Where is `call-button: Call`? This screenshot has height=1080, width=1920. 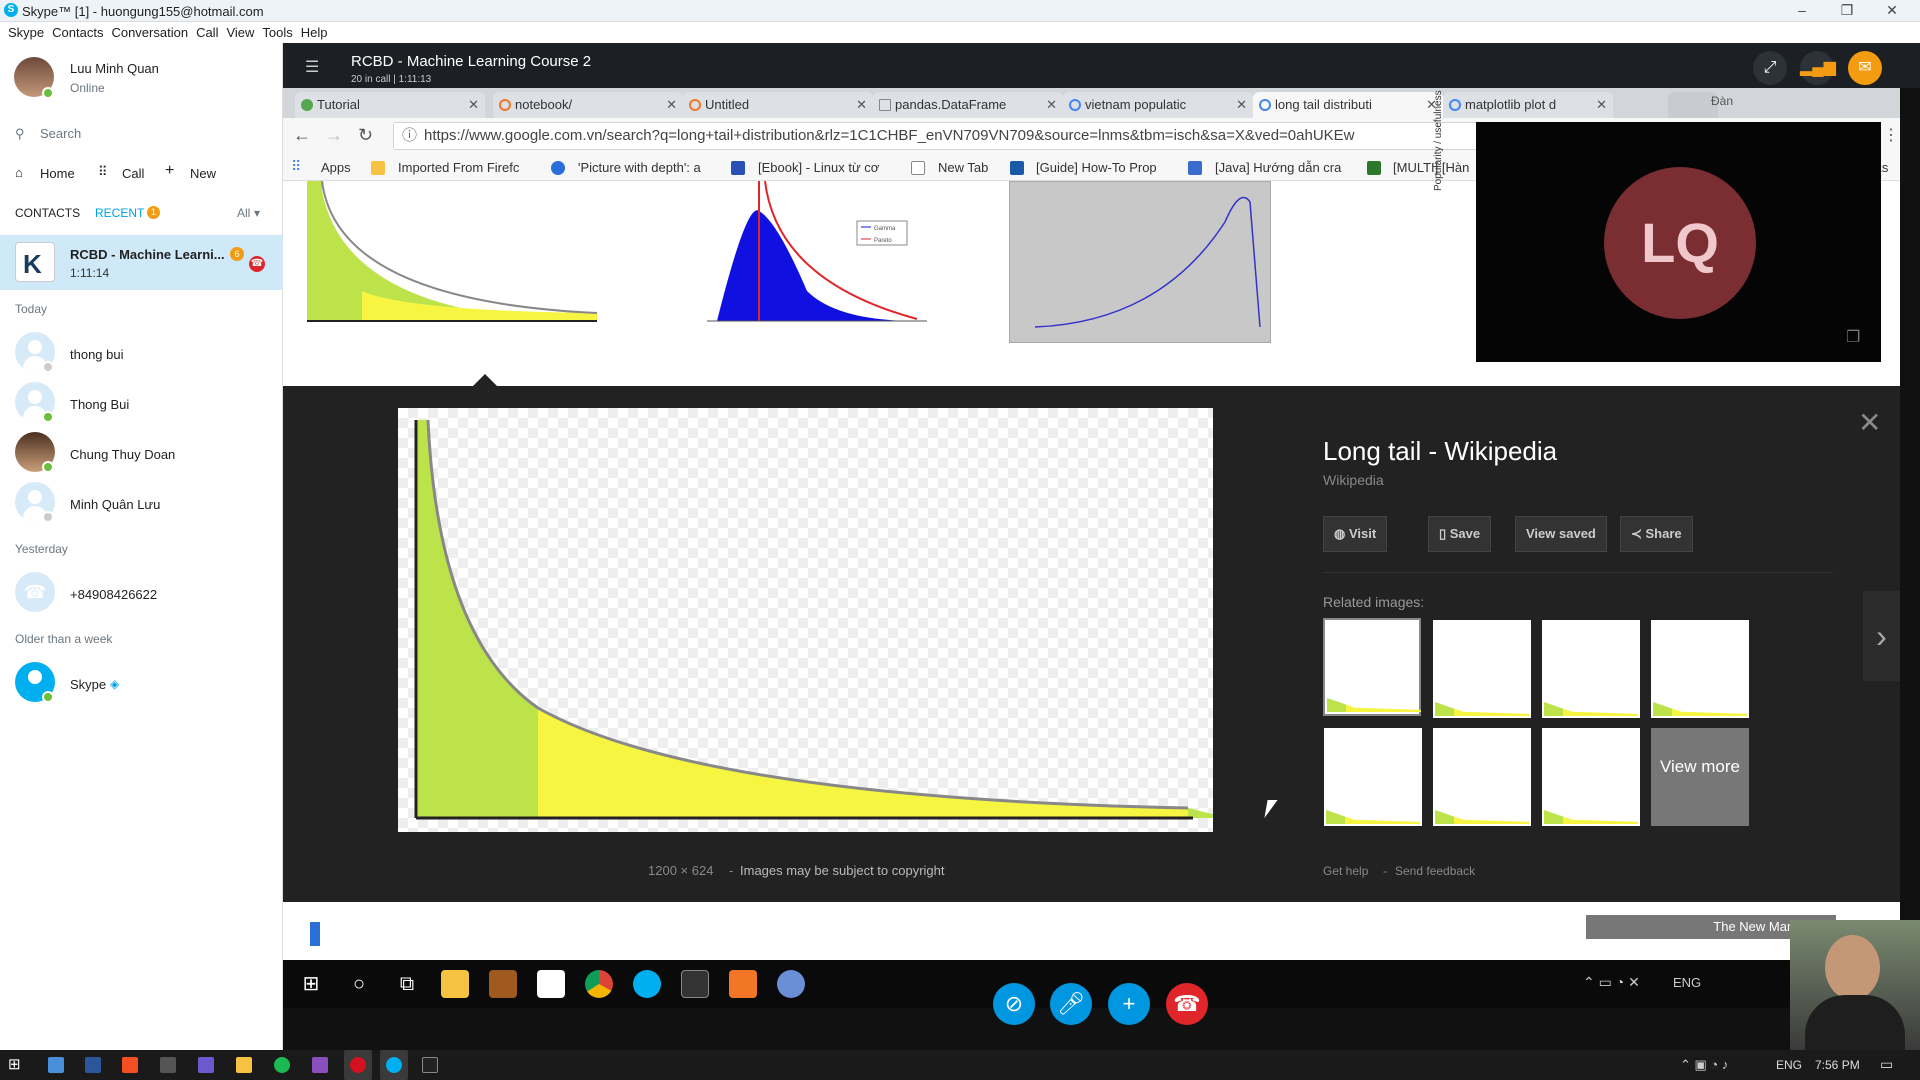 call-button: Call is located at coordinates (133, 173).